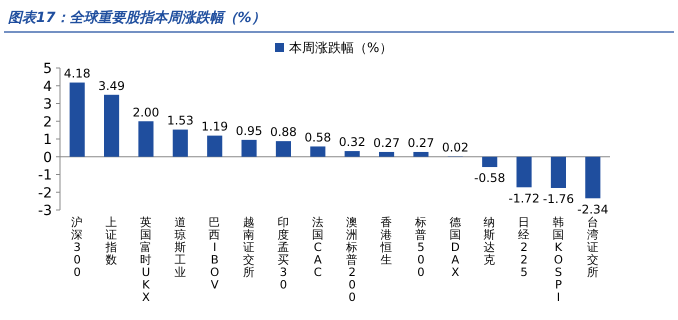  Describe the element at coordinates (249, 247) in the screenshot. I see `x-tick-label: 越南证交所` at that location.